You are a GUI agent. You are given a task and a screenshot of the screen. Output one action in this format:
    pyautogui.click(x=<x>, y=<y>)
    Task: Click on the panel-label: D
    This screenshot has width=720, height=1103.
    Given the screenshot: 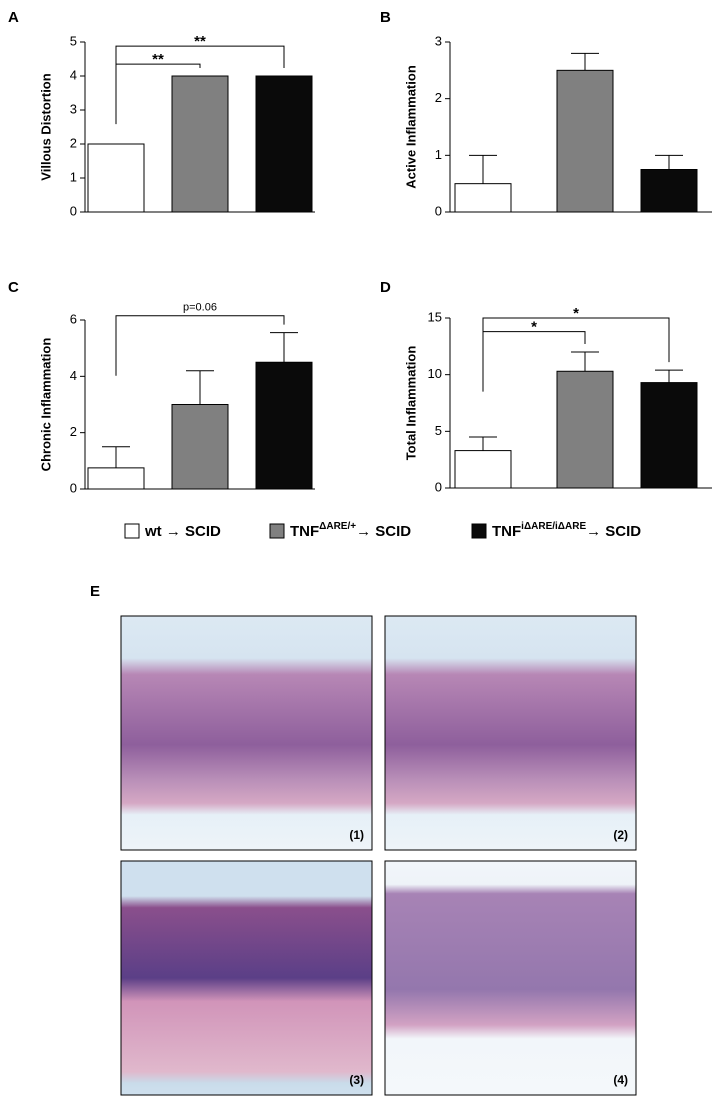 What is the action you would take?
    pyautogui.click(x=385, y=287)
    